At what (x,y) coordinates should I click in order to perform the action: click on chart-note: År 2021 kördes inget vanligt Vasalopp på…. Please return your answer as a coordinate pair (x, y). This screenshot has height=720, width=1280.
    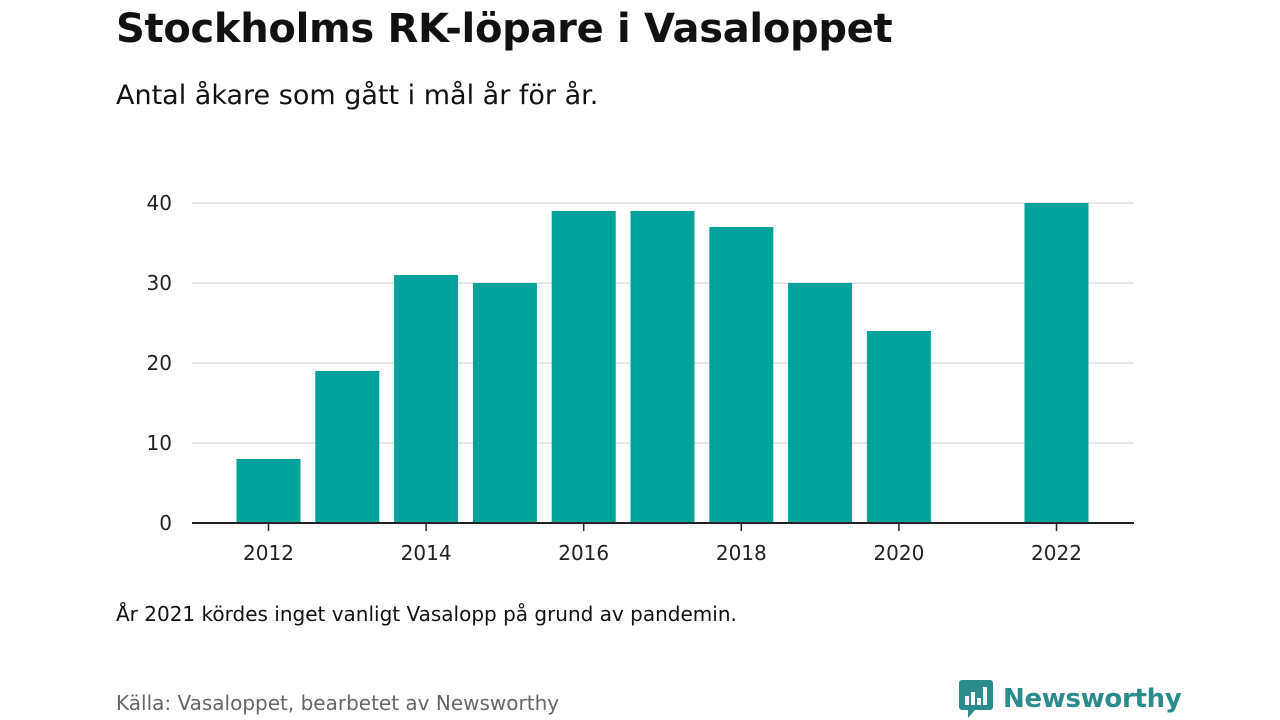
    Looking at the image, I should click on (426, 614).